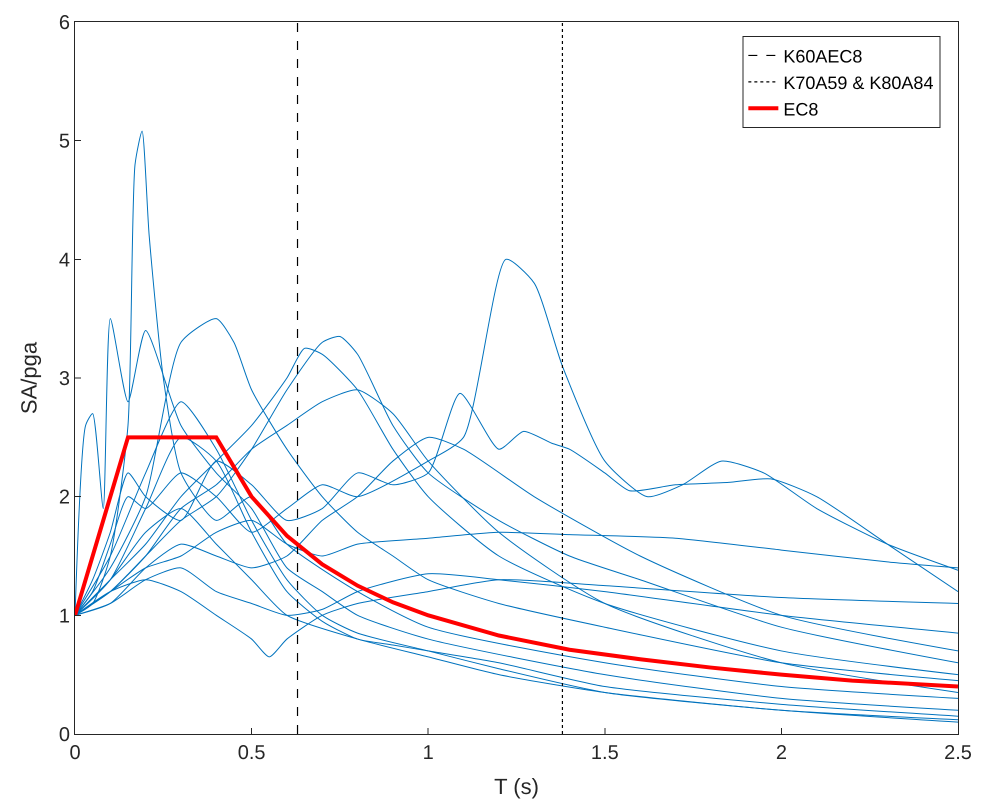 This screenshot has height=806, width=984. Describe the element at coordinates (29, 377) in the screenshot. I see `y-axis-title: SA/pga` at that location.